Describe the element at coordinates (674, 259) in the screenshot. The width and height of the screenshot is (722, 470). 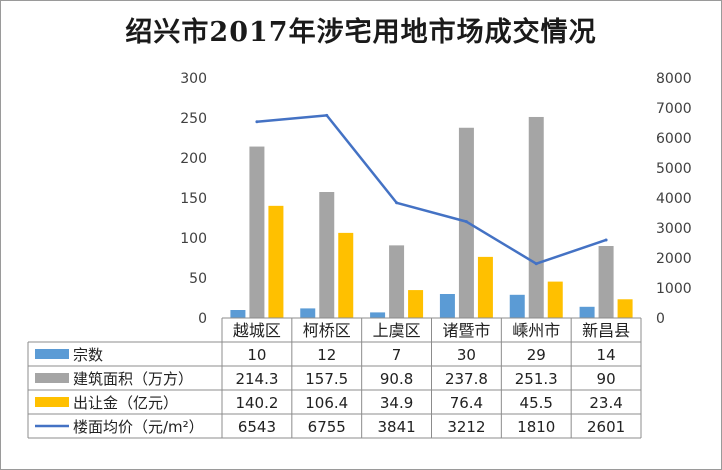
I see `y-right-tick-label: 2000` at that location.